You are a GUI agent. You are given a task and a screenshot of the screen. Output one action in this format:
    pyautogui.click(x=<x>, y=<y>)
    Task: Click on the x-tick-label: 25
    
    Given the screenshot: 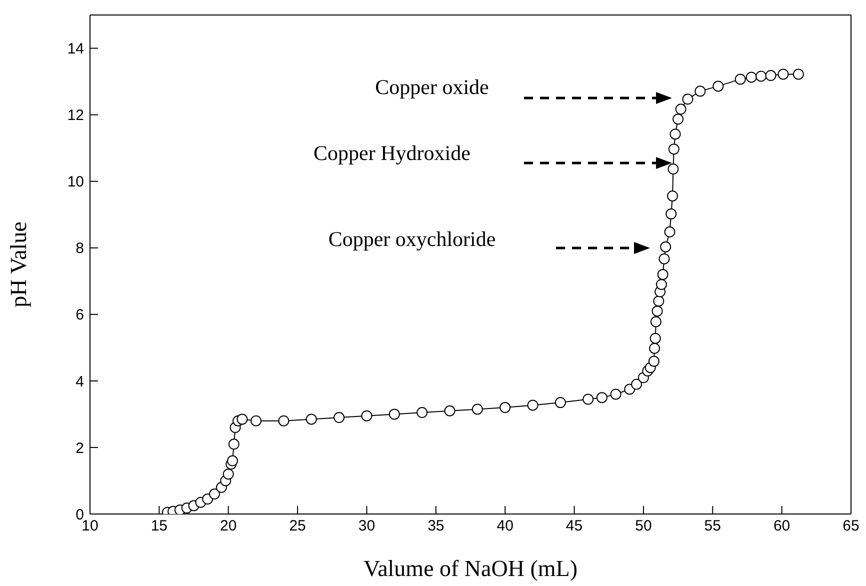 What is the action you would take?
    pyautogui.click(x=297, y=526)
    